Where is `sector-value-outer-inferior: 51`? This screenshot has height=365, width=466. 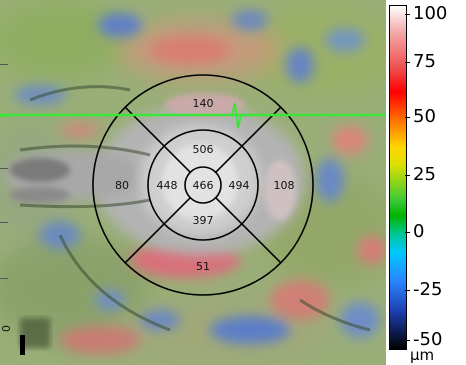 sector-value-outer-inferior: 51 is located at coordinates (203, 266).